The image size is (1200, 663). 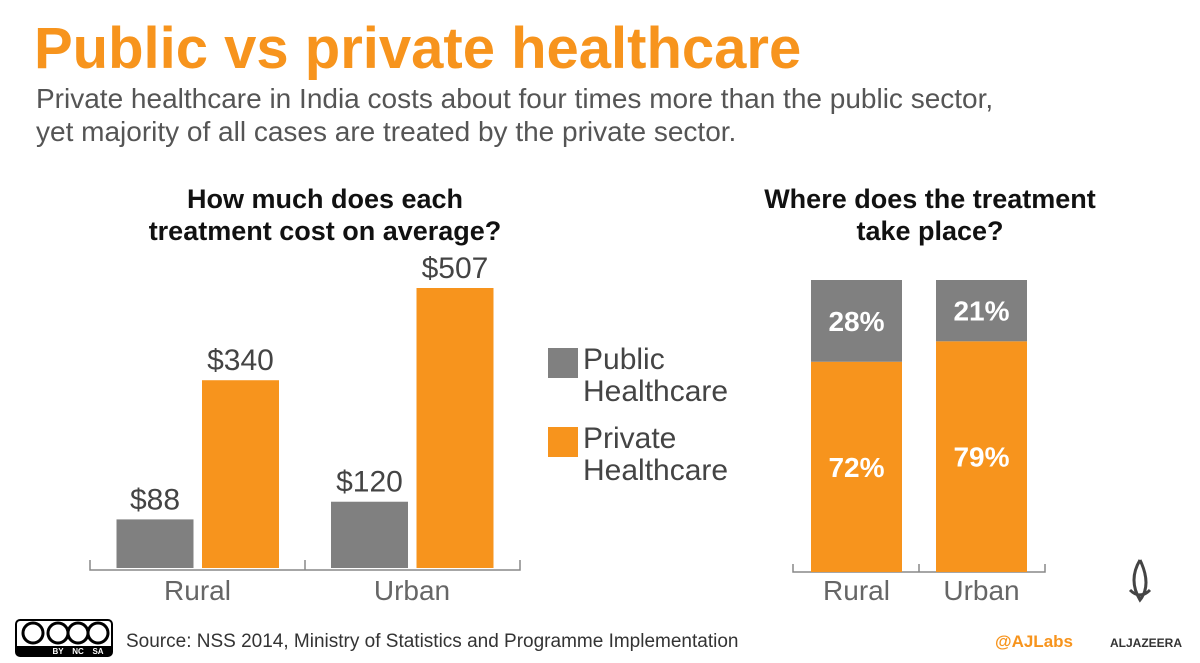 What do you see at coordinates (325, 231) in the screenshot?
I see `chart-title: treatment cost on average?` at bounding box center [325, 231].